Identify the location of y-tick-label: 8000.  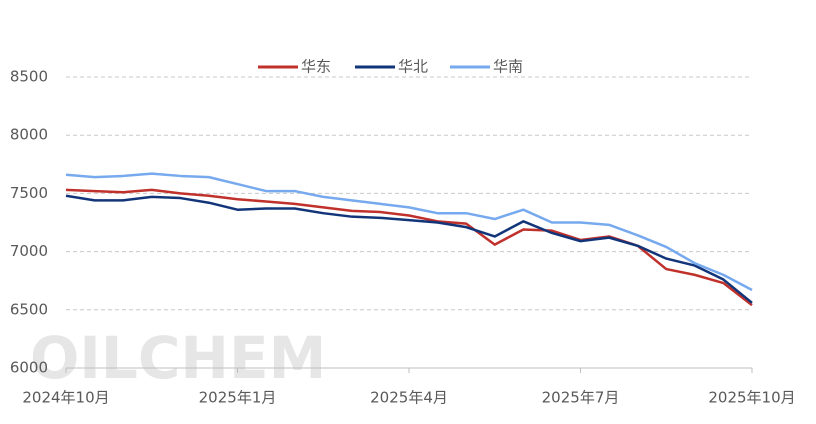
(29, 135).